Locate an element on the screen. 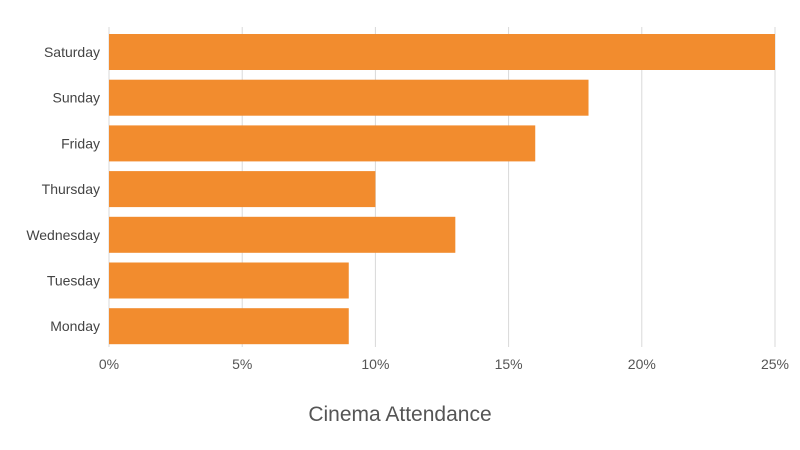 This screenshot has height=450, width=800. bar-wednesday is located at coordinates (282, 234).